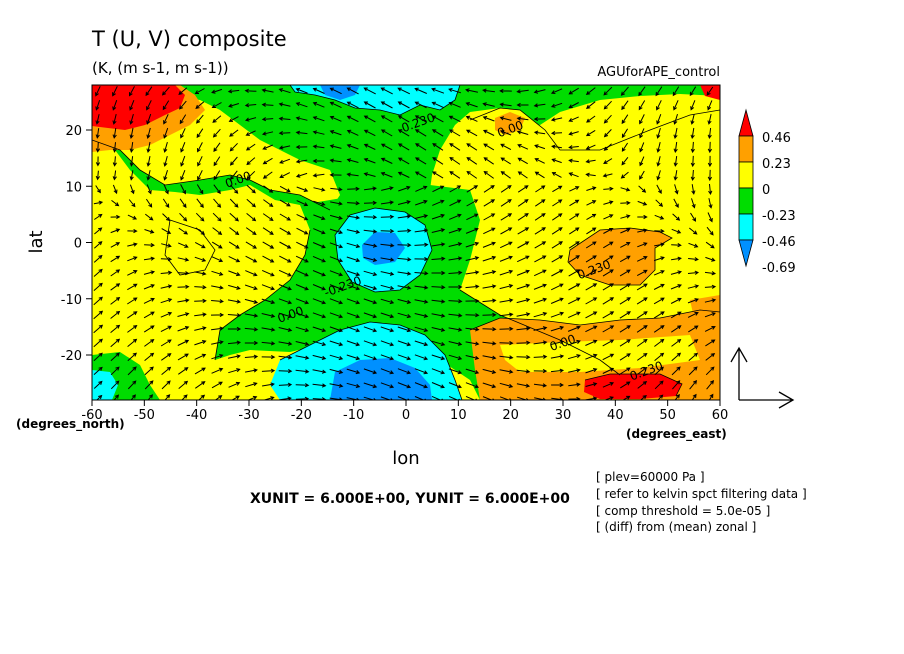  I want to click on x-axis-title: lon, so click(405, 458).